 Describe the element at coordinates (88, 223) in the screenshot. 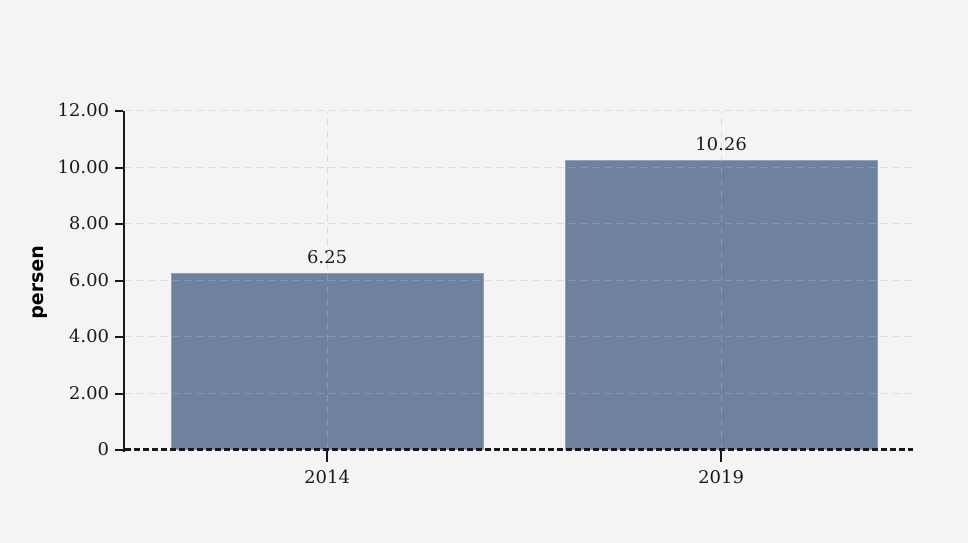

I see `y-tick-label: 8.00` at that location.